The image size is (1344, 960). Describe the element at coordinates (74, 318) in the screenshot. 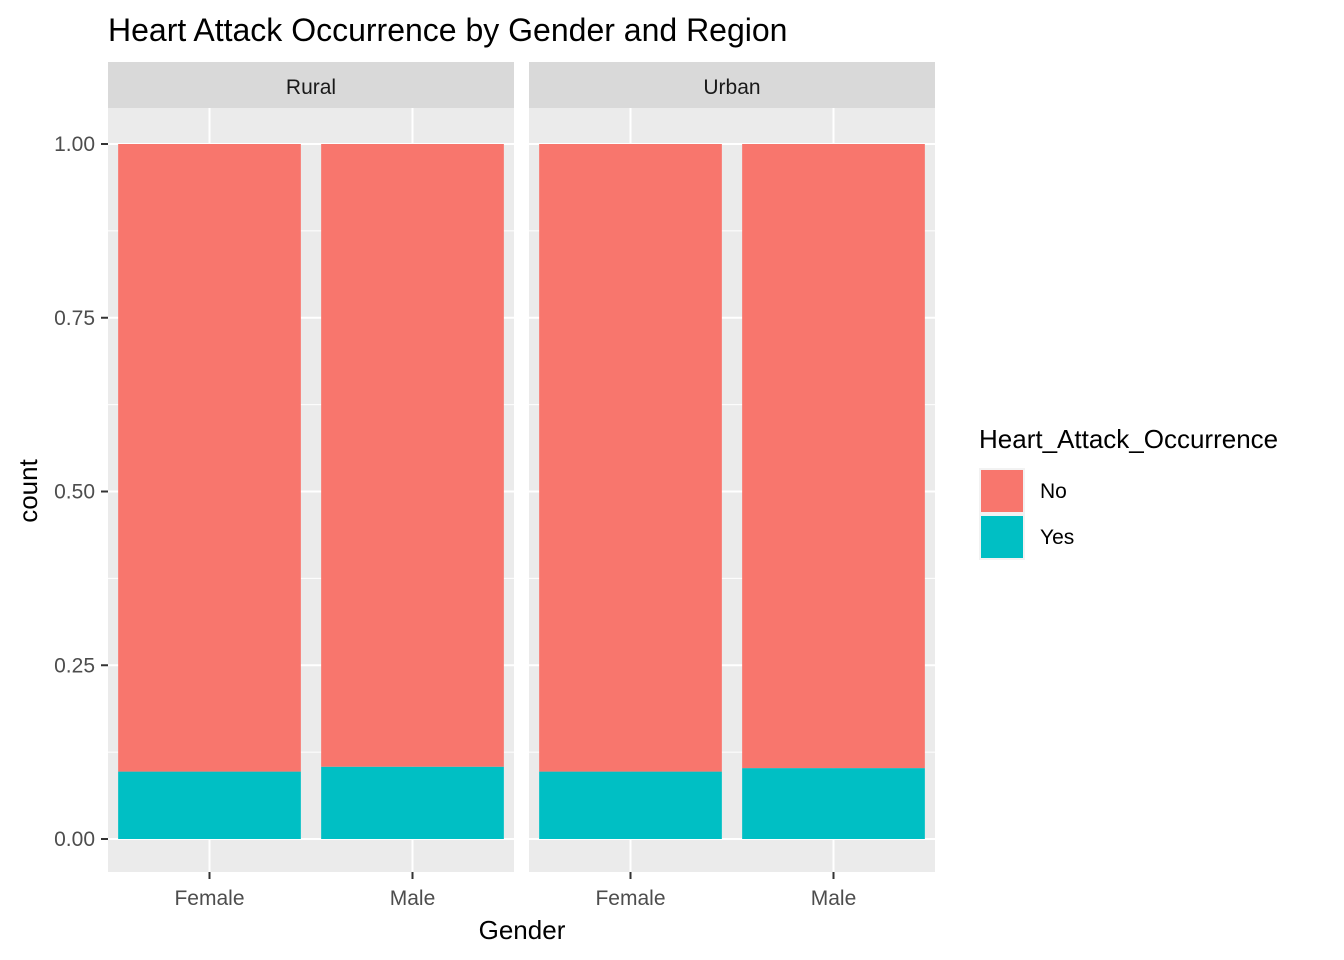

I see `y-tick-label: 0.75` at that location.